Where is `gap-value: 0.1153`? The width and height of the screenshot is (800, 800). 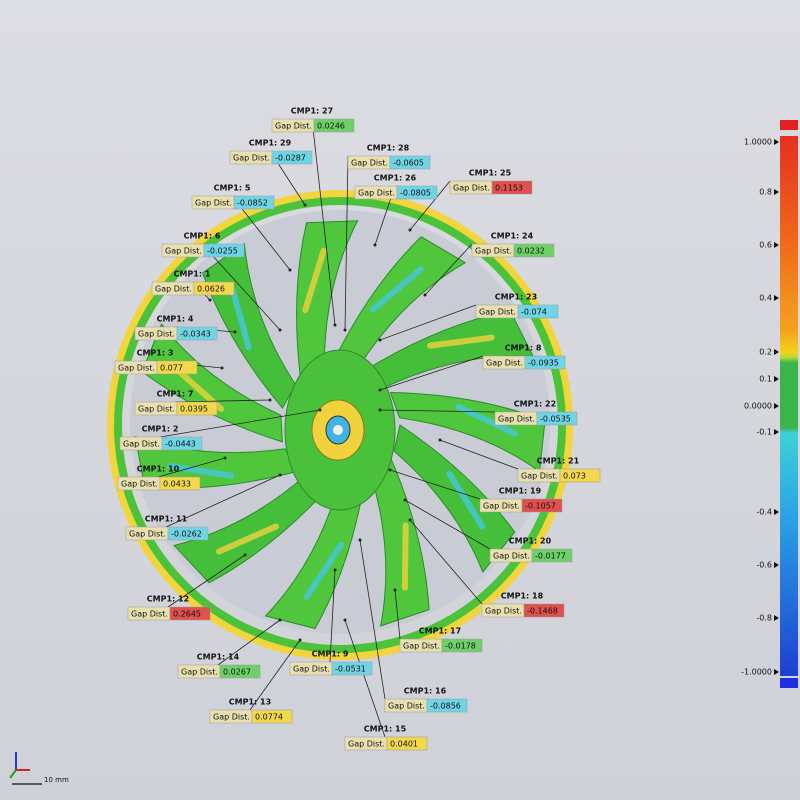
gap-value: 0.1153 is located at coordinates (509, 188).